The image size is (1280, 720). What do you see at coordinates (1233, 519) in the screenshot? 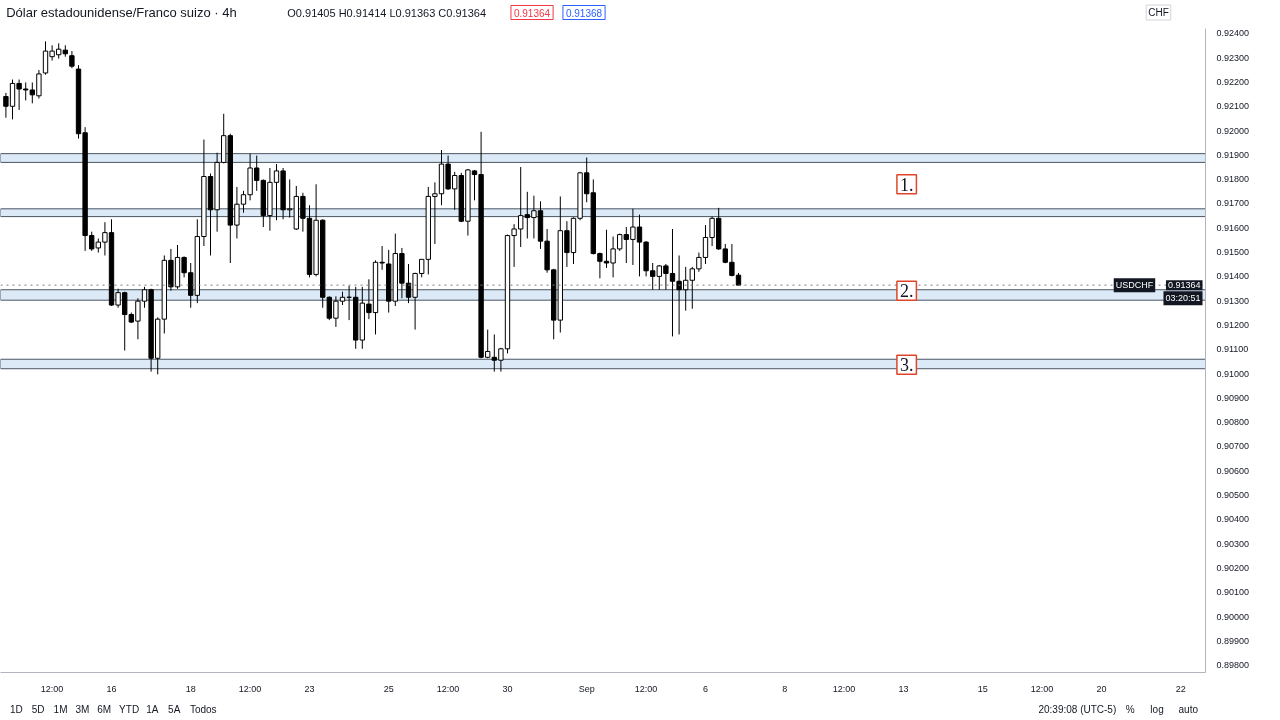
I see `y-tick-label: 0.90400` at bounding box center [1233, 519].